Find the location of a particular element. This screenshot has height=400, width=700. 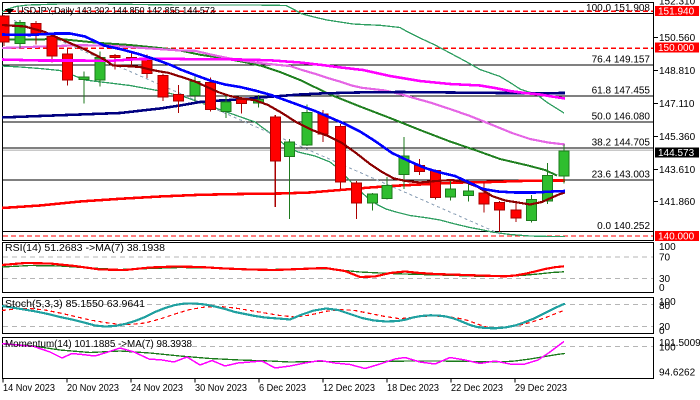

svg-text: 147.110 is located at coordinates (677, 104).